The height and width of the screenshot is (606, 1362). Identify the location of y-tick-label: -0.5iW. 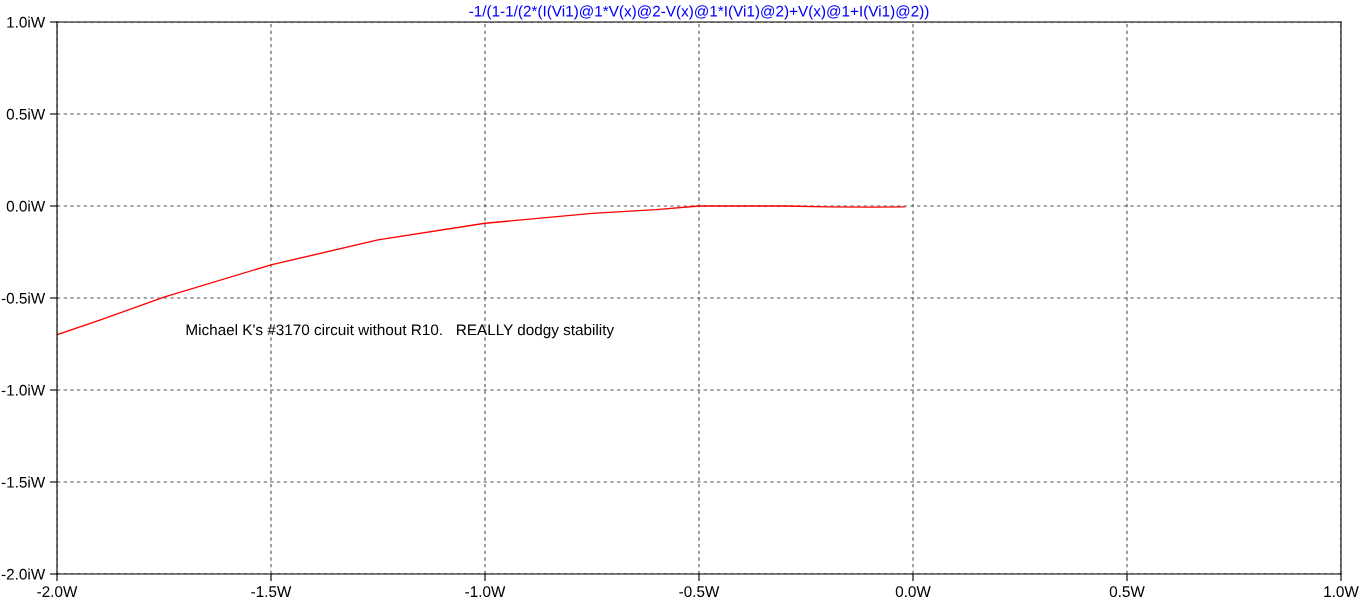
(23, 298).